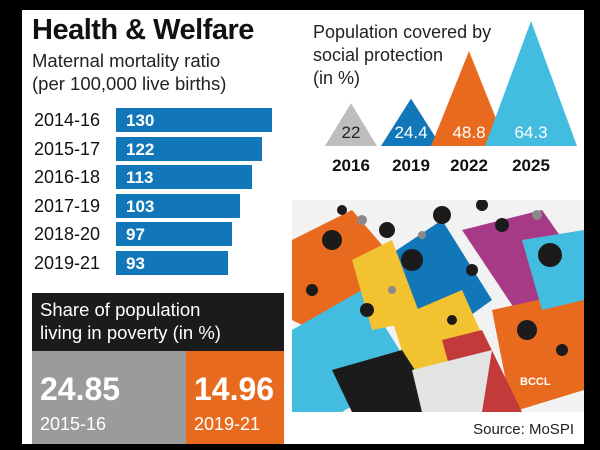 This screenshot has width=600, height=450. I want to click on population-value-2022: 48.8, so click(468, 132).